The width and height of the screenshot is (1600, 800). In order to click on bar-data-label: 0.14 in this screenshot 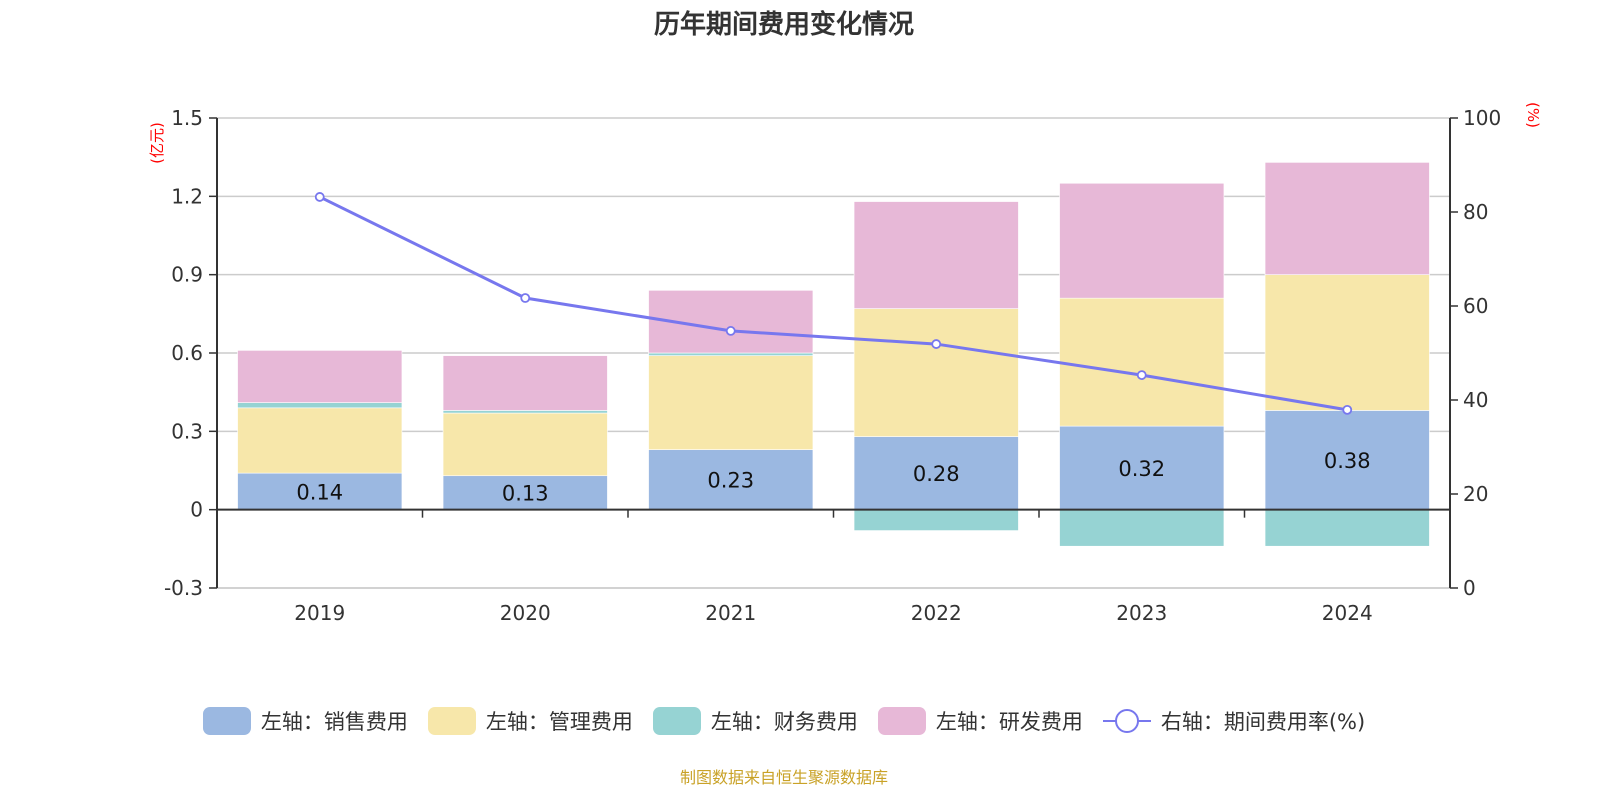, I will do `click(319, 492)`.